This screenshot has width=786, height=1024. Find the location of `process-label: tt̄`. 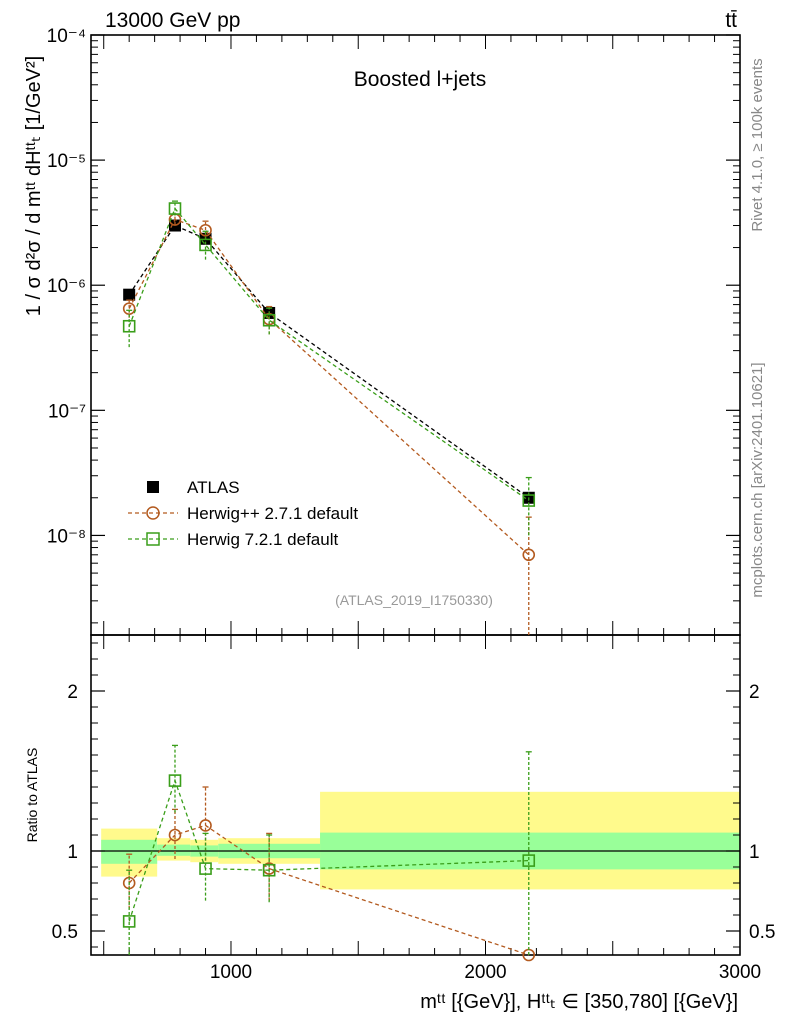

process-label: tt̄ is located at coordinates (731, 20).